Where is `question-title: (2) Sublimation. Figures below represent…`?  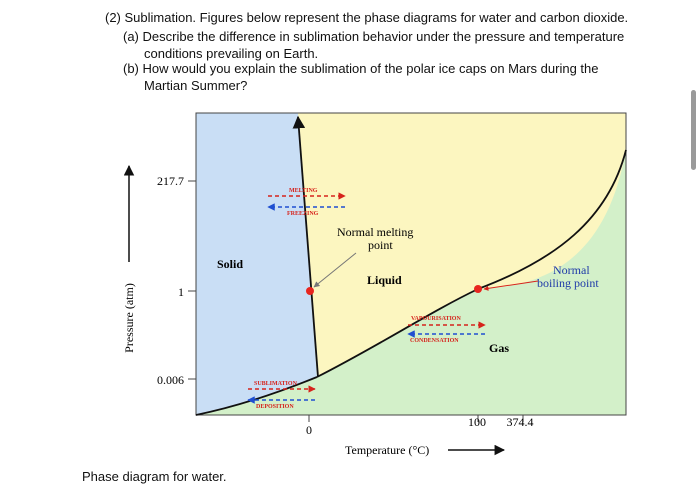 question-title: (2) Sublimation. Figures below represent… is located at coordinates (367, 17).